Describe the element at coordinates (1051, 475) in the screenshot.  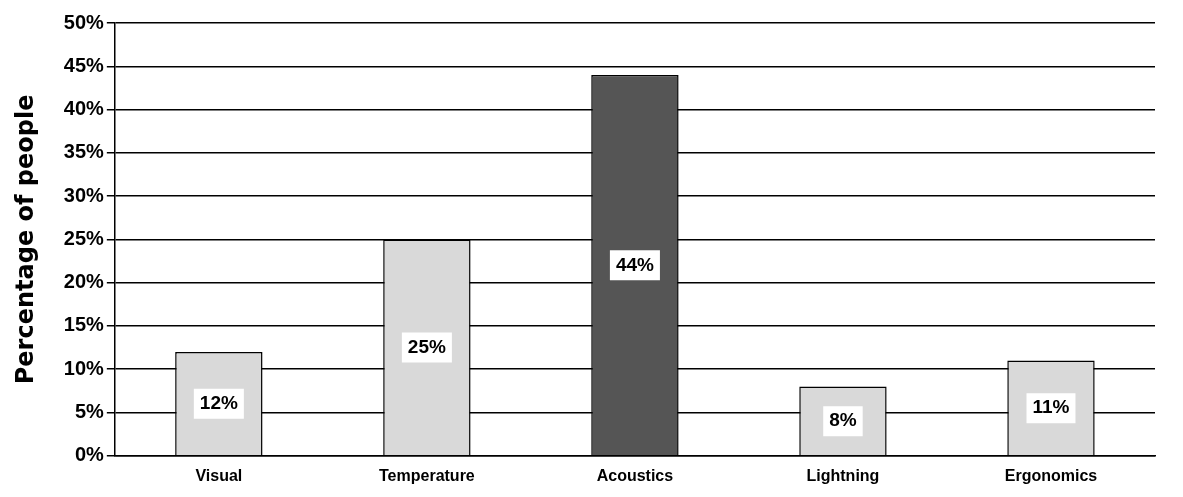
I see `x-tick-label: Ergonomics` at that location.